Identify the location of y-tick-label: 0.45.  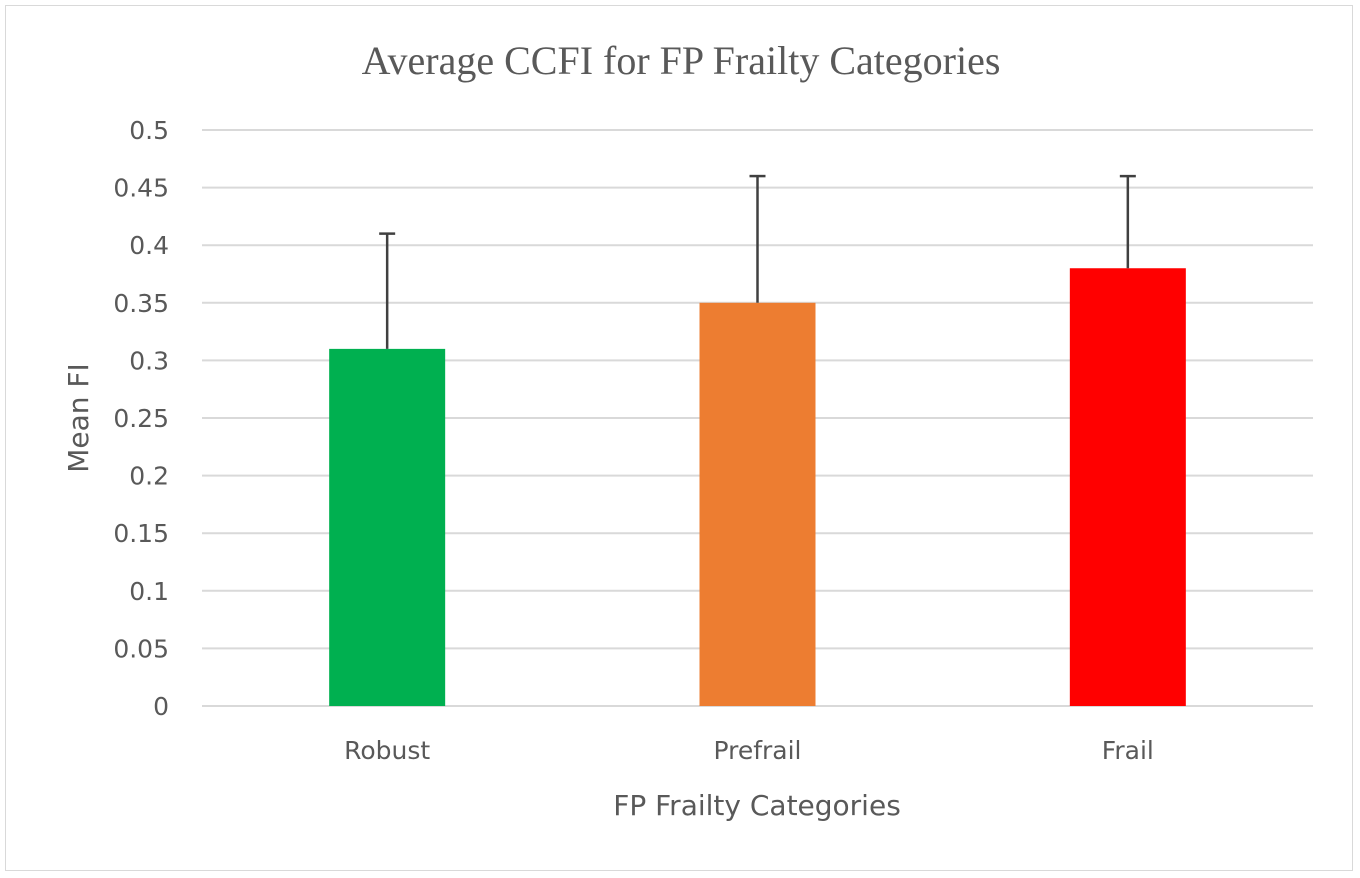
(141, 188).